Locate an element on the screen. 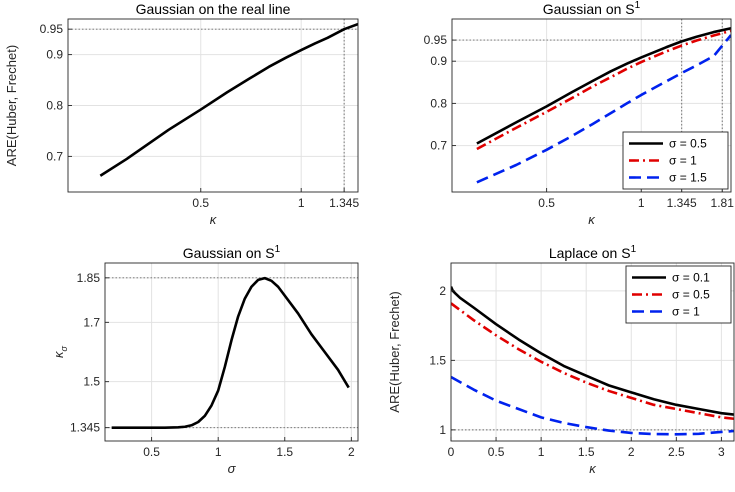  chart-title: Laplace on S1 is located at coordinates (593, 252).